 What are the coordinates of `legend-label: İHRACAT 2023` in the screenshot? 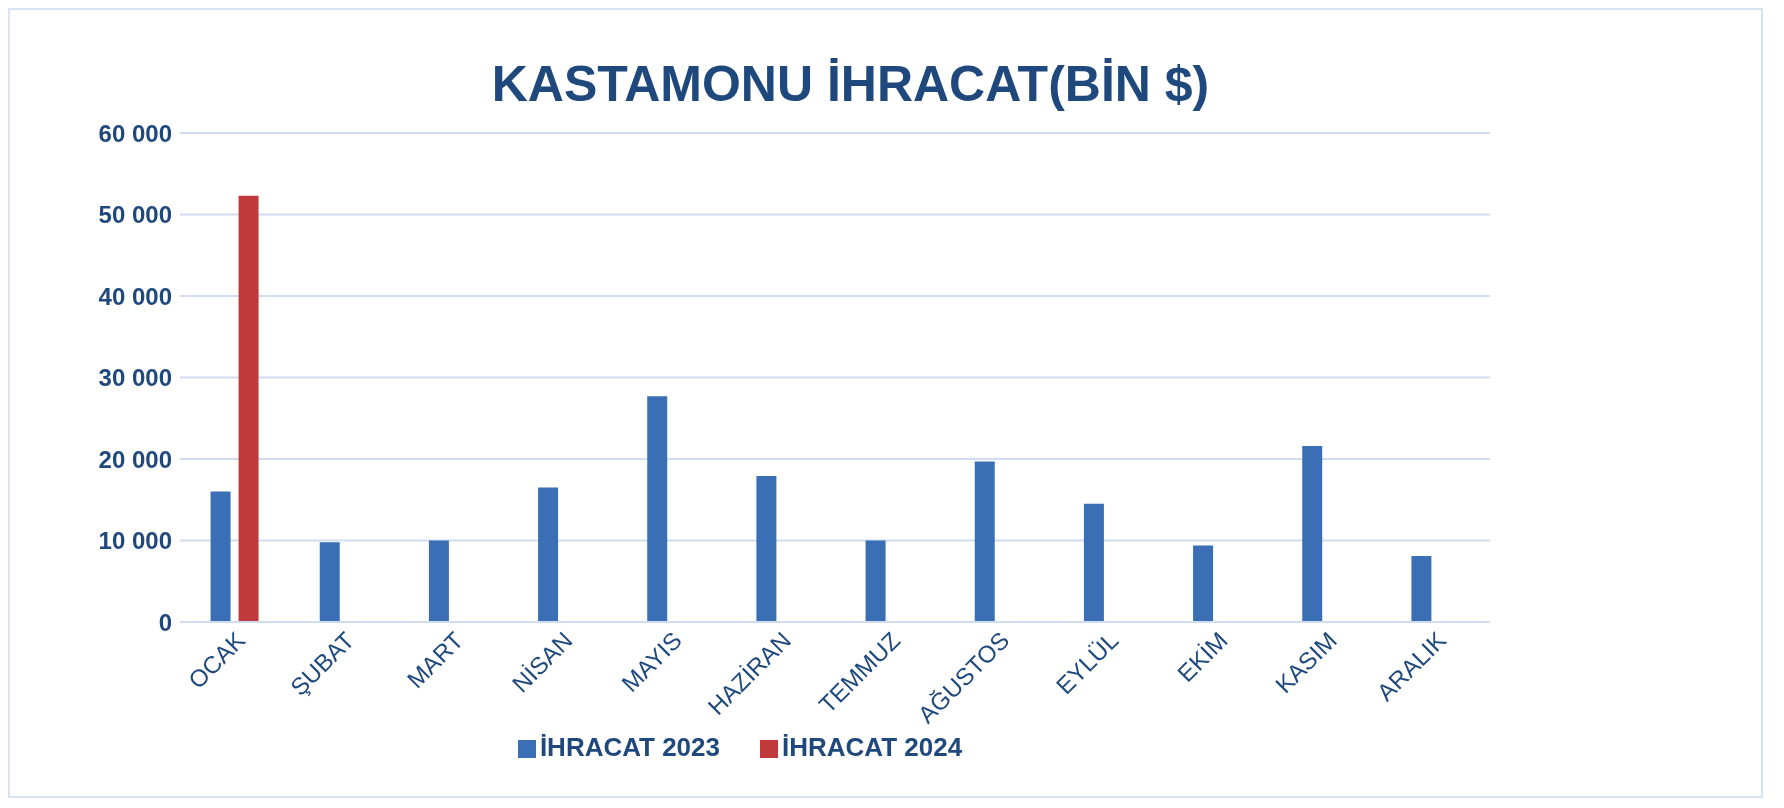 It's located at (629, 747).